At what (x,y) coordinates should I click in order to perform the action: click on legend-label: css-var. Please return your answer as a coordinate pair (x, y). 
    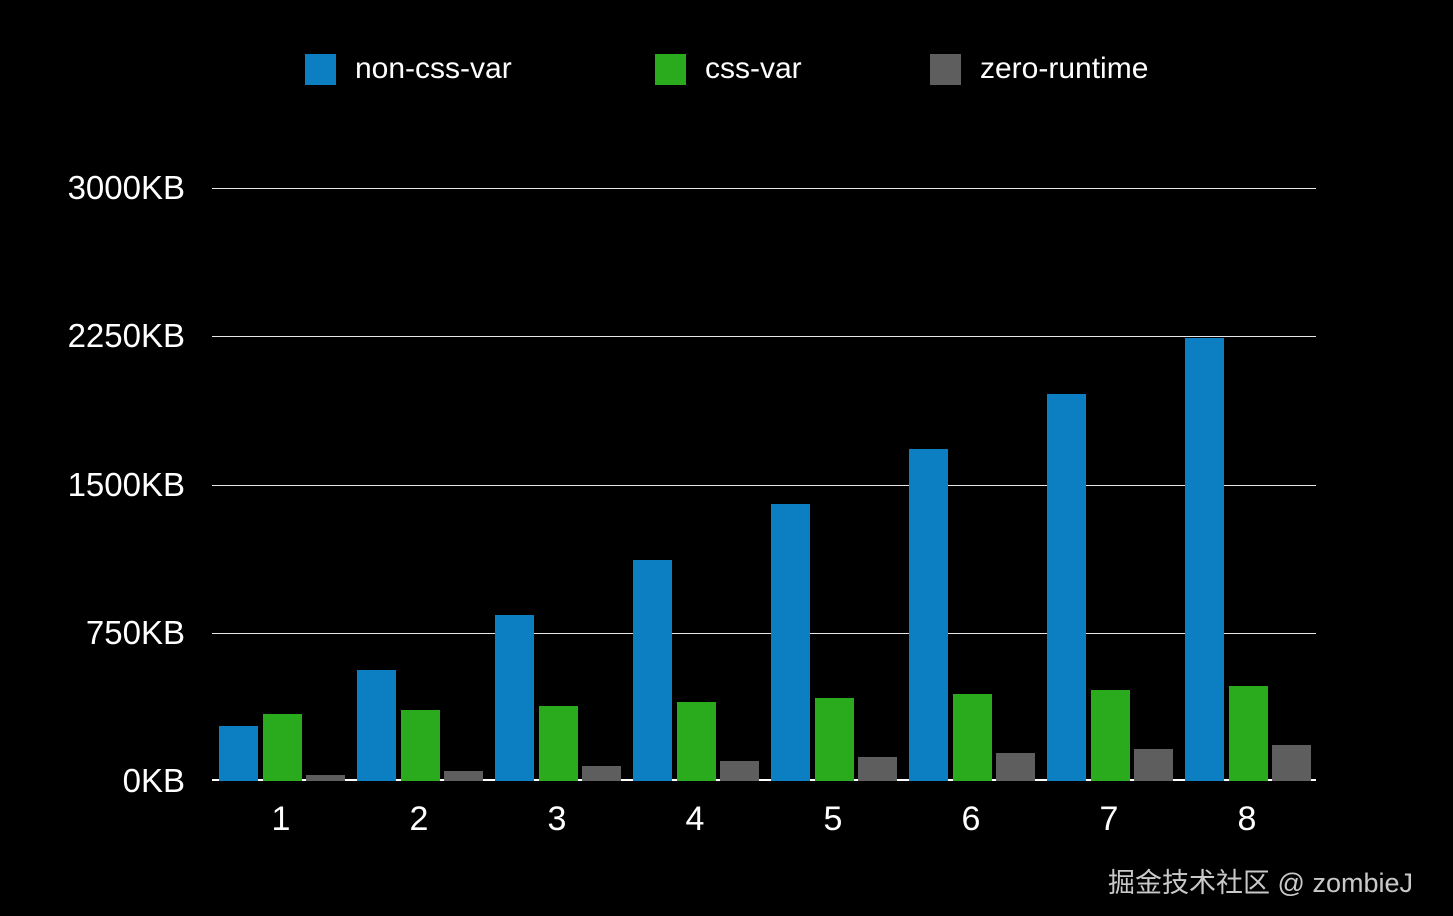
    Looking at the image, I should click on (753, 68).